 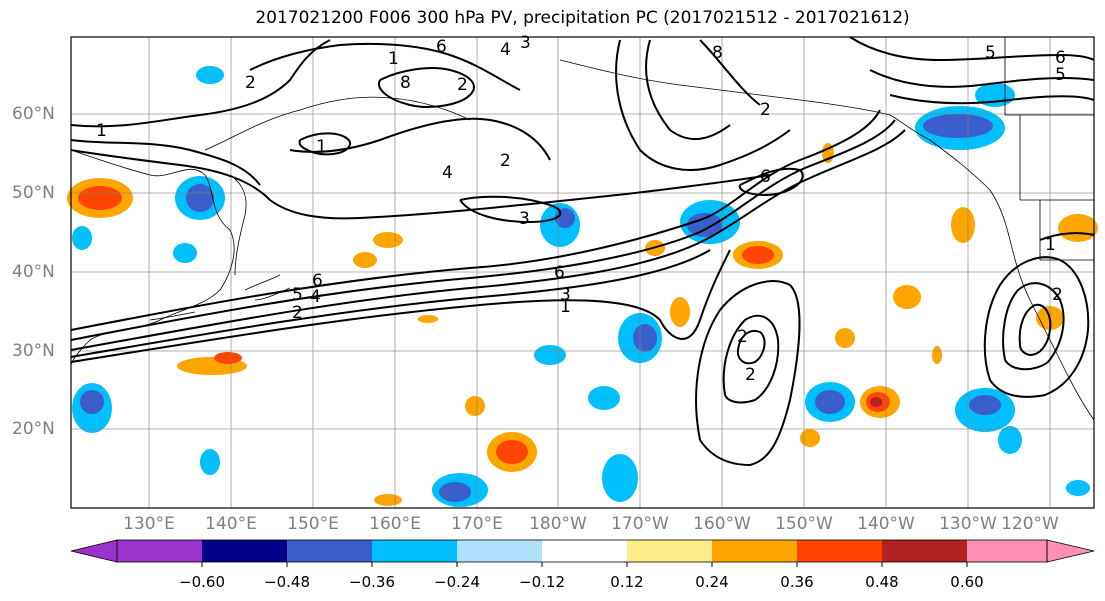 I want to click on lon-label: 140°E, so click(x=231, y=524).